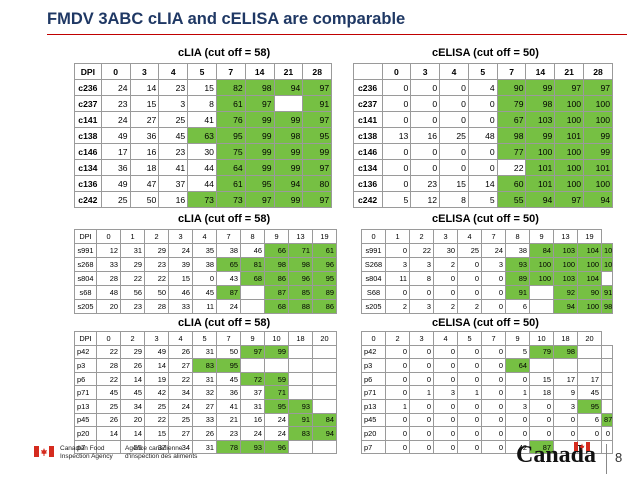 This screenshot has height=479, width=638. Describe the element at coordinates (421, 306) in the screenshot. I see `value-cell: 3` at that location.